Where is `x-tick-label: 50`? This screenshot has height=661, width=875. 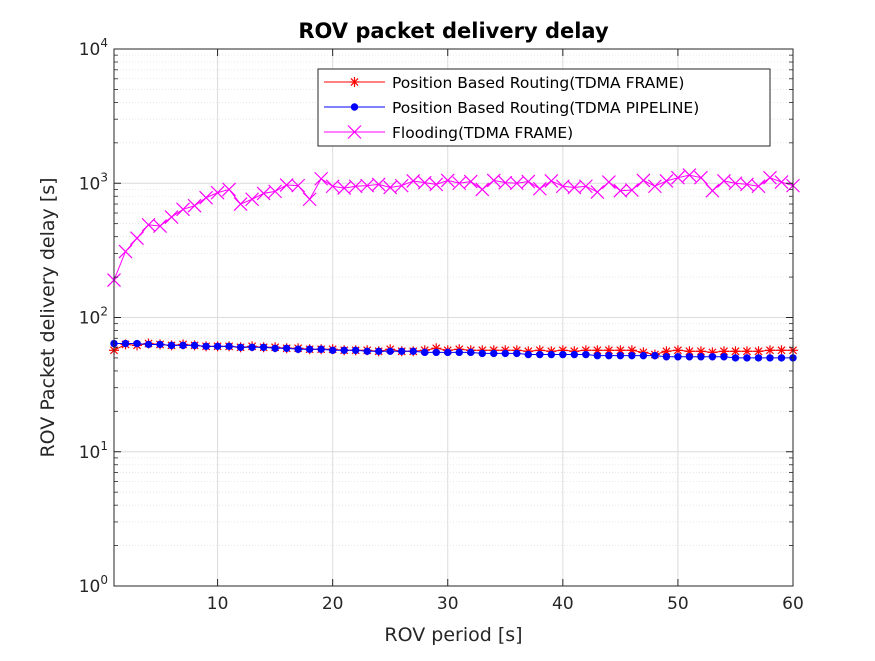
x-tick-label: 50 is located at coordinates (678, 604).